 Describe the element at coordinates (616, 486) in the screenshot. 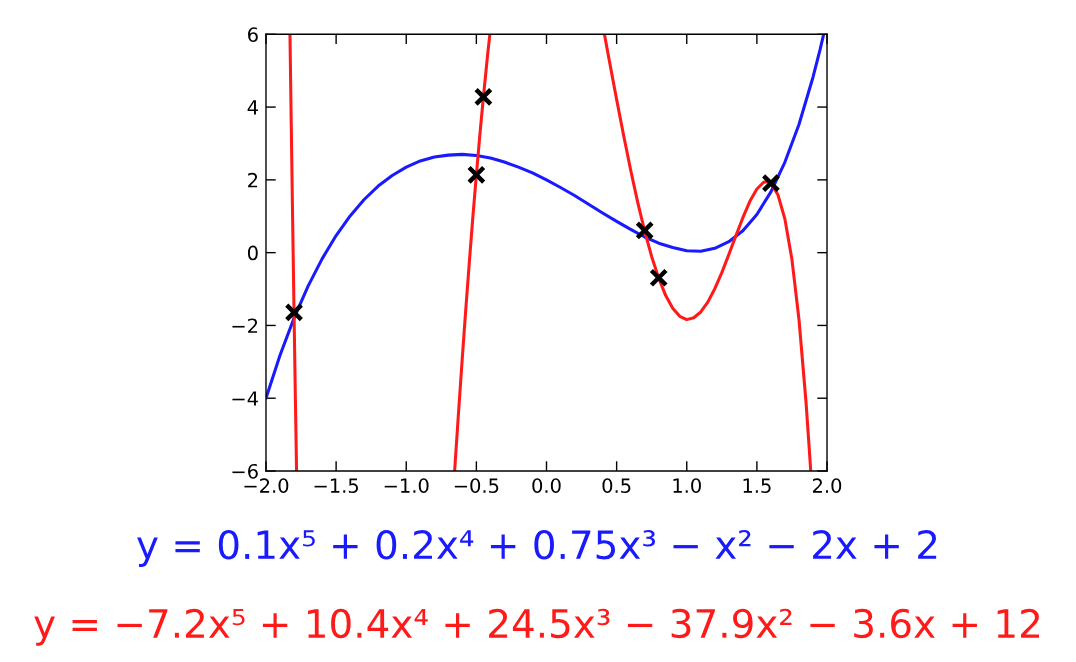

I see `x-tick-label: 0.5` at that location.